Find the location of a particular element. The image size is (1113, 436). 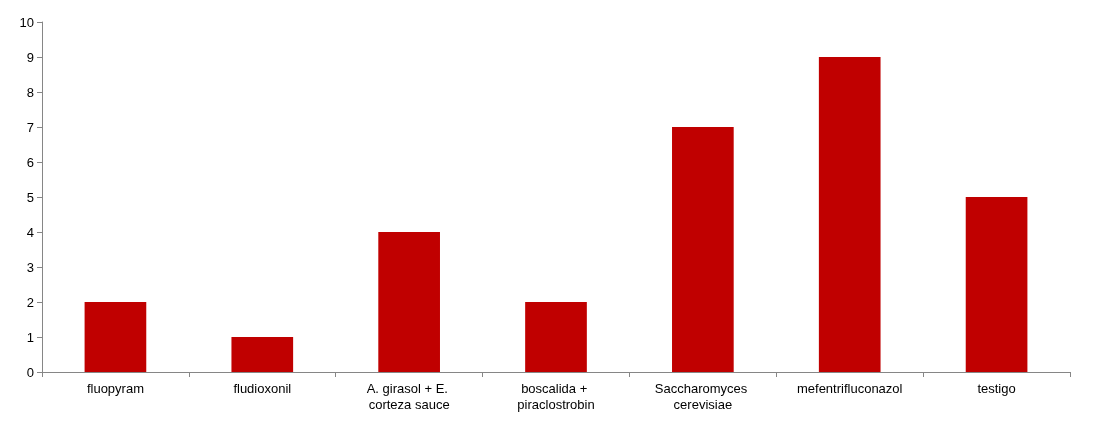

x-tick-label: A. girasol + E. corteza sauce is located at coordinates (409, 396).